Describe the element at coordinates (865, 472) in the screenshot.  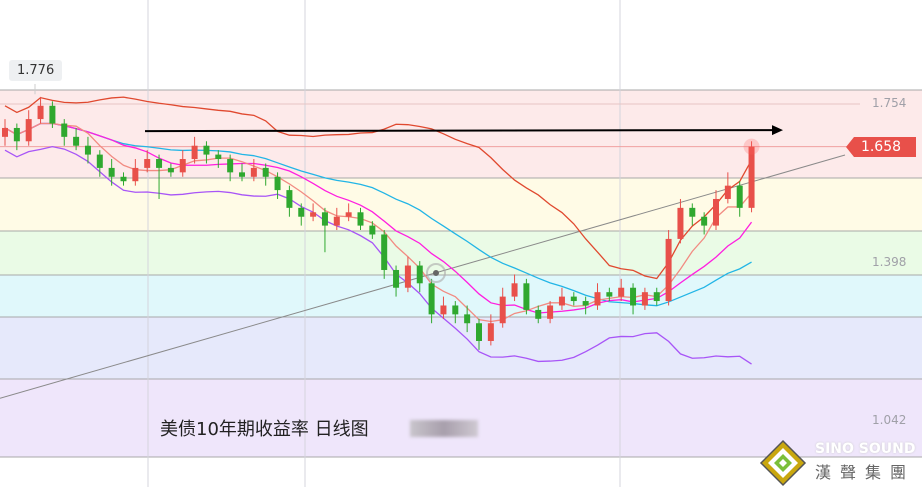
I see `logo-text-cn: 漢聲集團` at that location.